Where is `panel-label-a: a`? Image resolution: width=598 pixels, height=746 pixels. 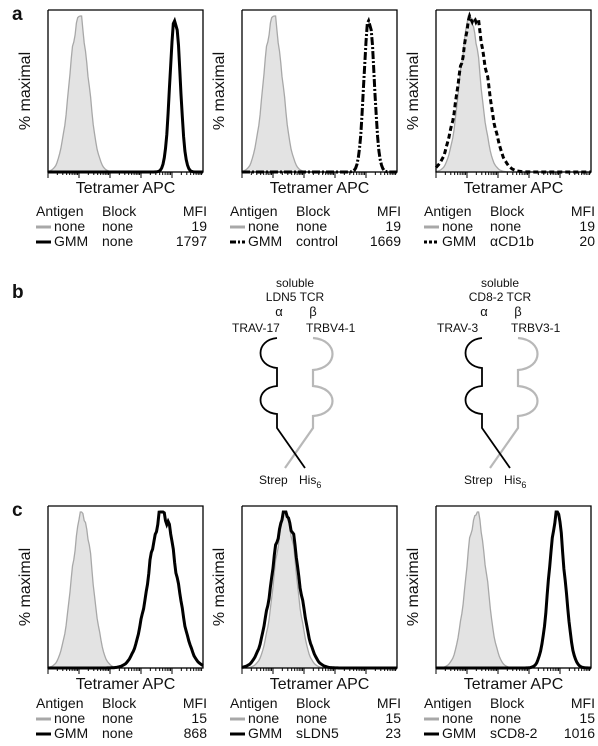 panel-label-a: a is located at coordinates (17, 14).